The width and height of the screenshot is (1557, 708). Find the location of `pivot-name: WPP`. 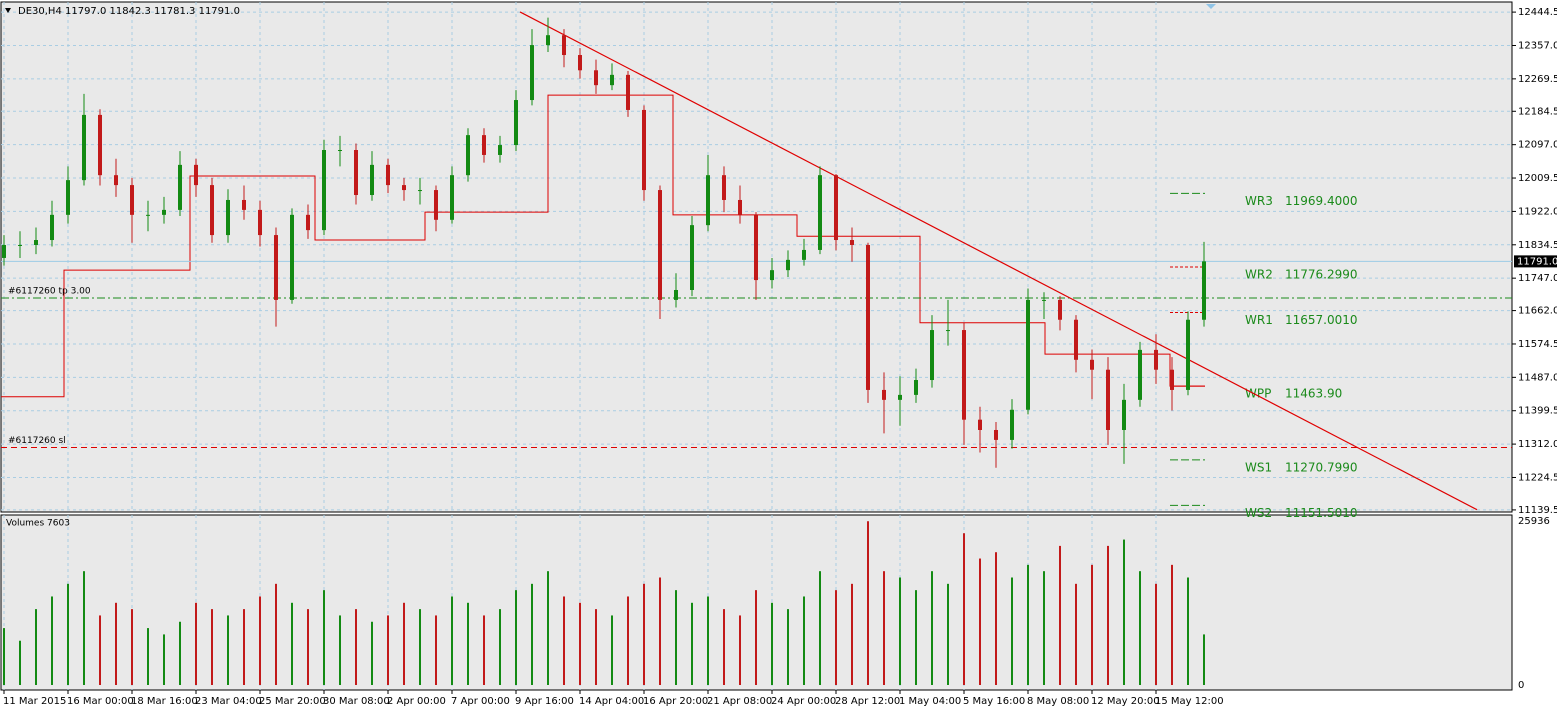

pivot-name: WPP is located at coordinates (1258, 394).